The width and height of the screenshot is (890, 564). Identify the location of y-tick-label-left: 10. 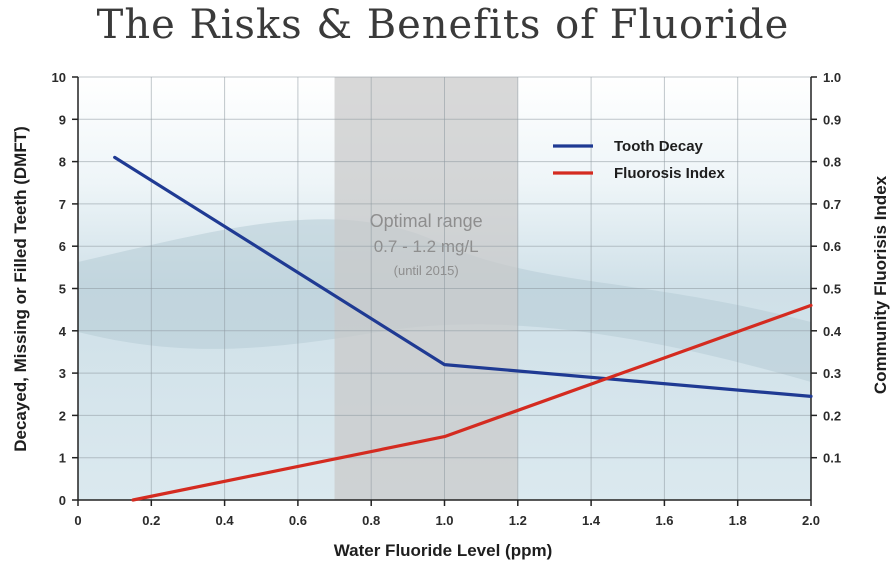
(59, 77).